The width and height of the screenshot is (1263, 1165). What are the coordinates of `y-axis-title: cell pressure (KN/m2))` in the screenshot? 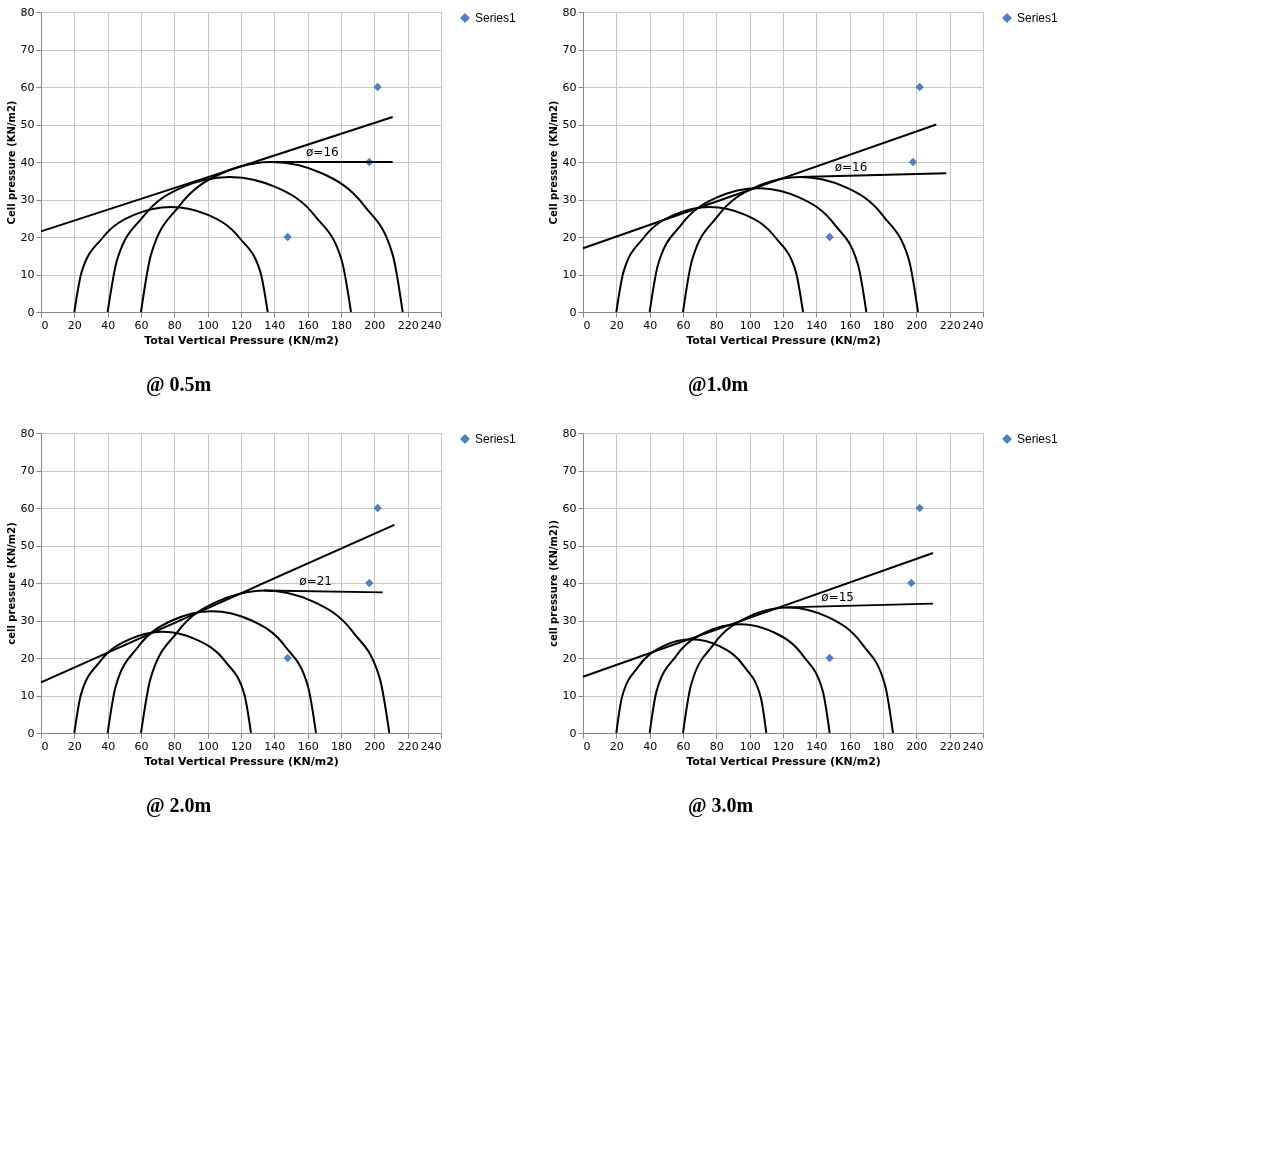 It's located at (553, 583).